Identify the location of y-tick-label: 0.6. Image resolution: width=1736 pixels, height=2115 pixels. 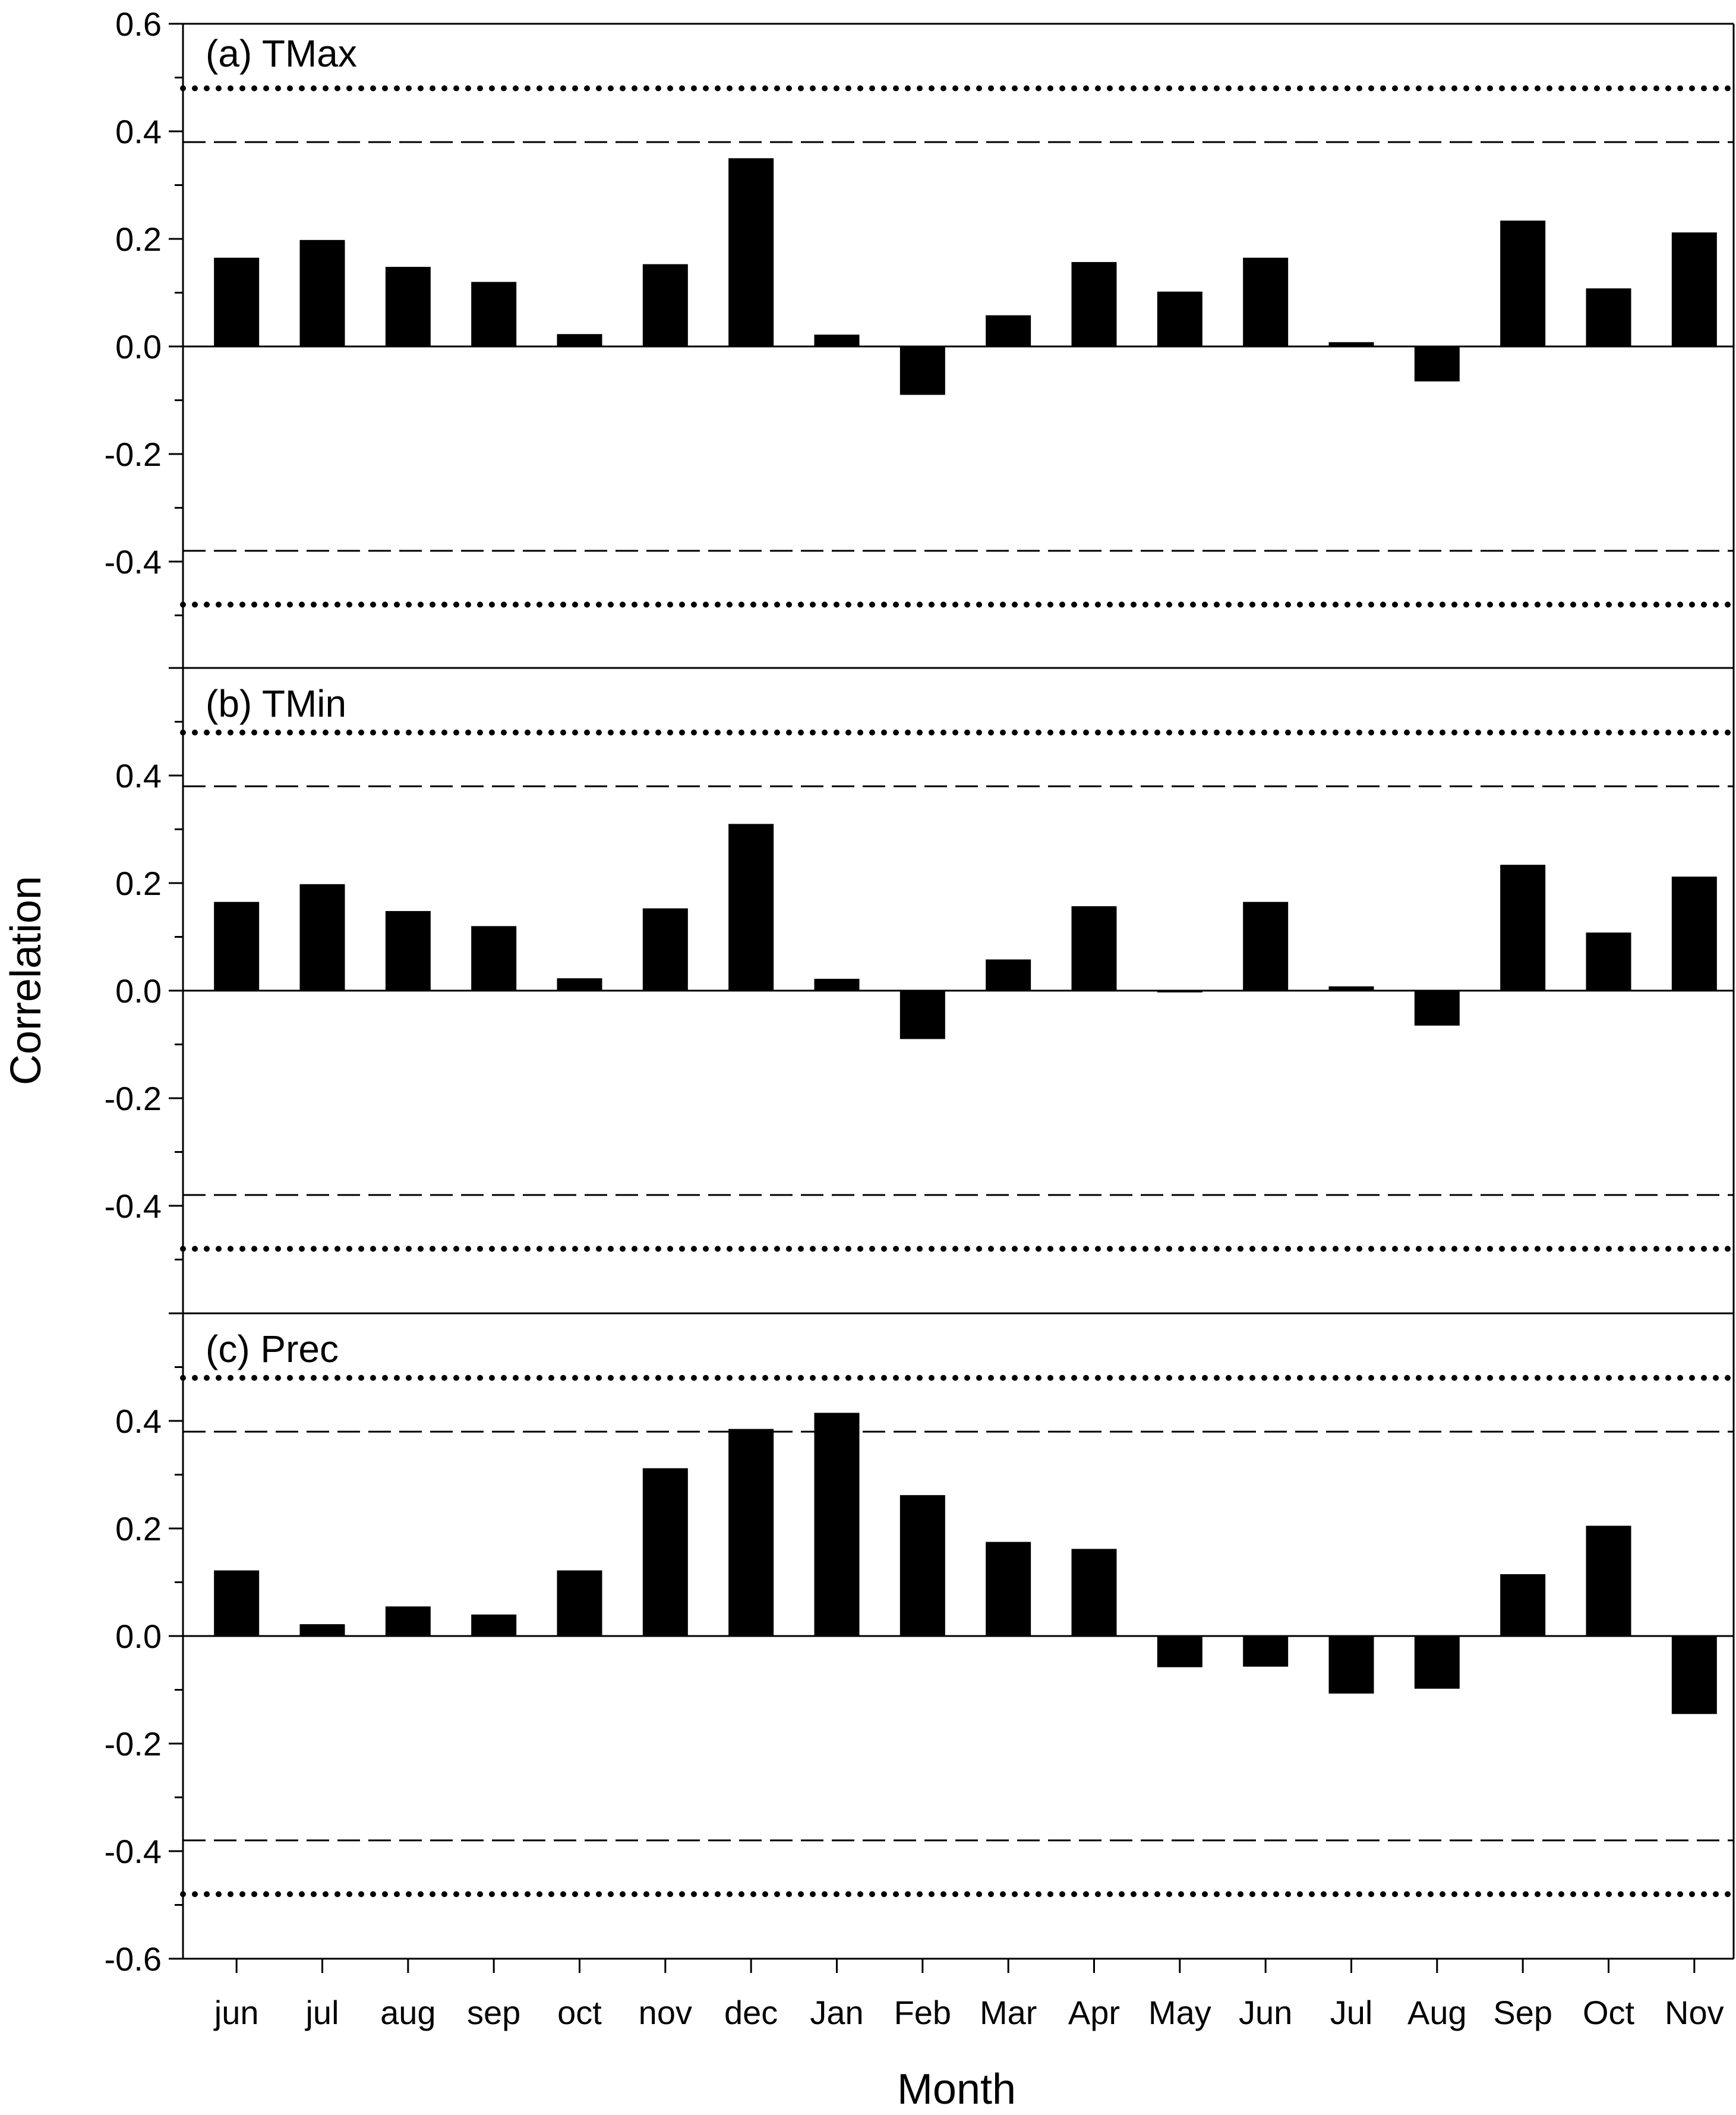
(138, 24).